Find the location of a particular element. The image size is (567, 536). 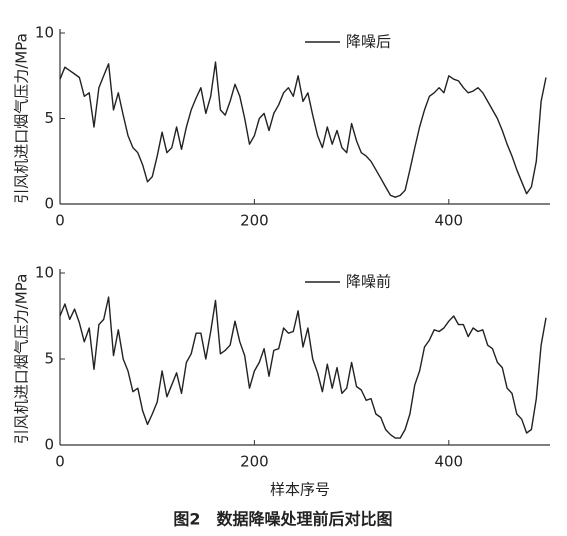

legend-label: 降噪前 is located at coordinates (368, 282).